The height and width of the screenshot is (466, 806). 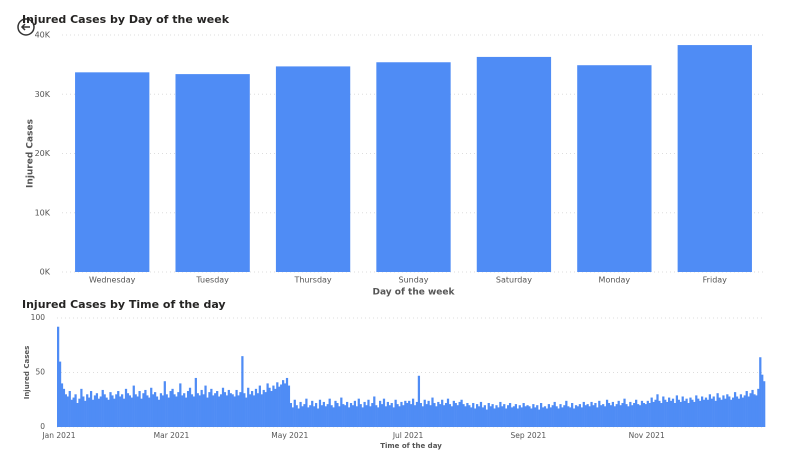 What do you see at coordinates (647, 435) in the screenshot?
I see `x-tick-label: Nov 2021` at bounding box center [647, 435].